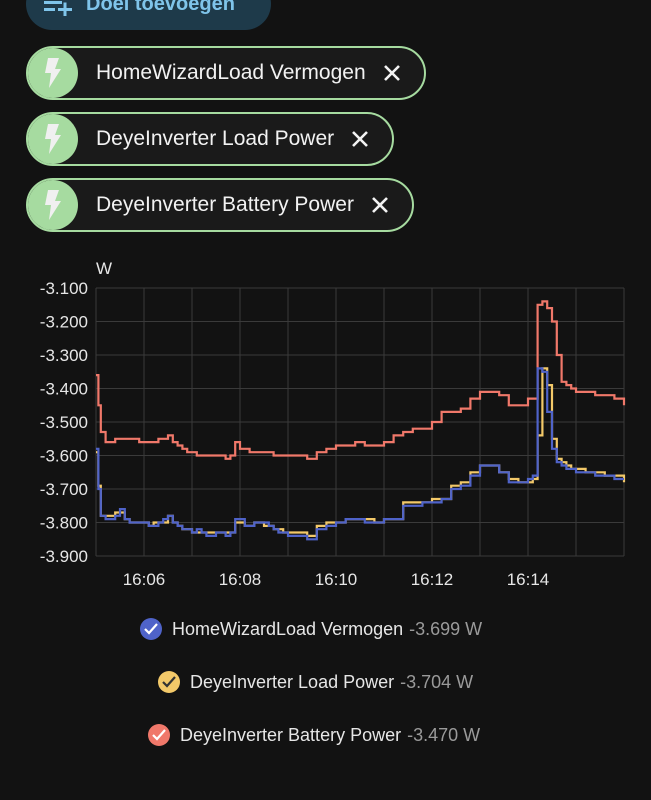  Describe the element at coordinates (64, 489) in the screenshot. I see `y-tick-label: -3.700` at that location.